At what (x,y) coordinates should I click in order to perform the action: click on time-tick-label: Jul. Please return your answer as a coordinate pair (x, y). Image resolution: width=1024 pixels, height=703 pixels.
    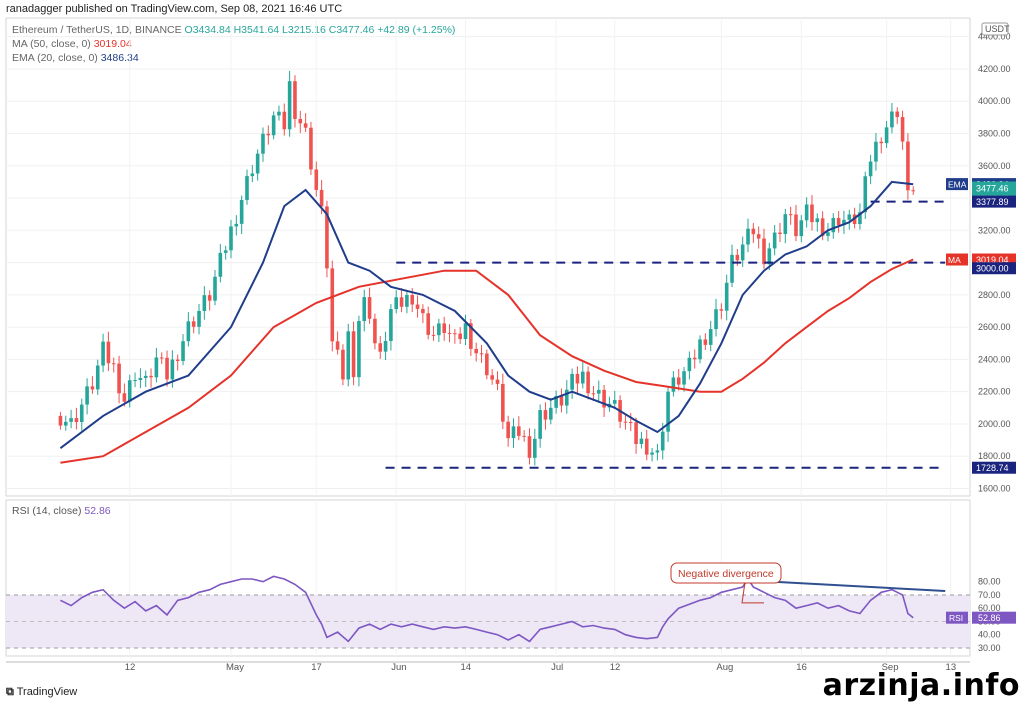
    Looking at the image, I should click on (557, 667).